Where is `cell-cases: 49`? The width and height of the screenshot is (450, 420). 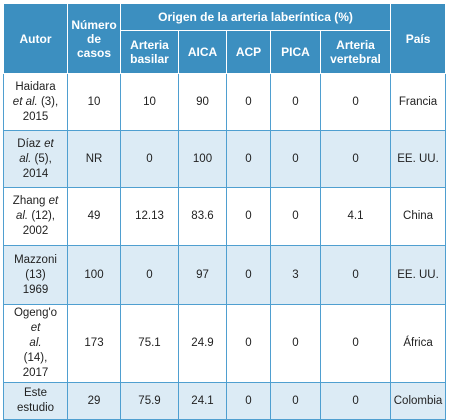
cell-cases: 49 is located at coordinates (94, 216).